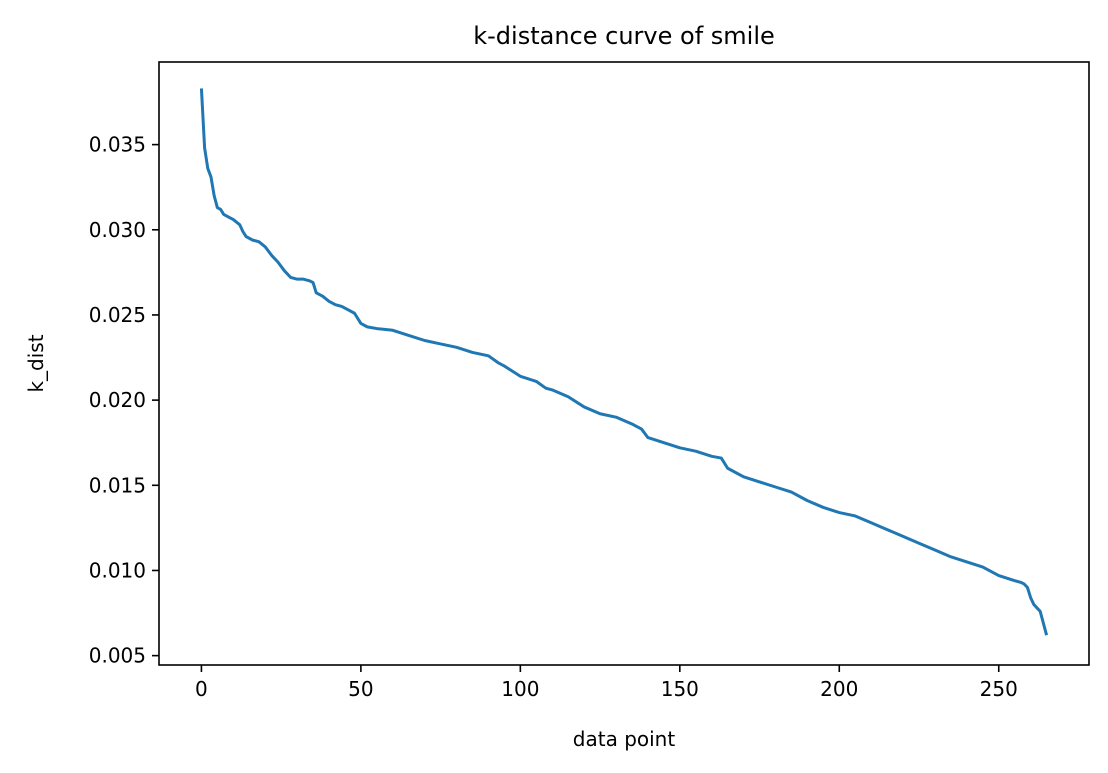 The width and height of the screenshot is (1108, 773). I want to click on x-tick-label: 50, so click(360, 689).